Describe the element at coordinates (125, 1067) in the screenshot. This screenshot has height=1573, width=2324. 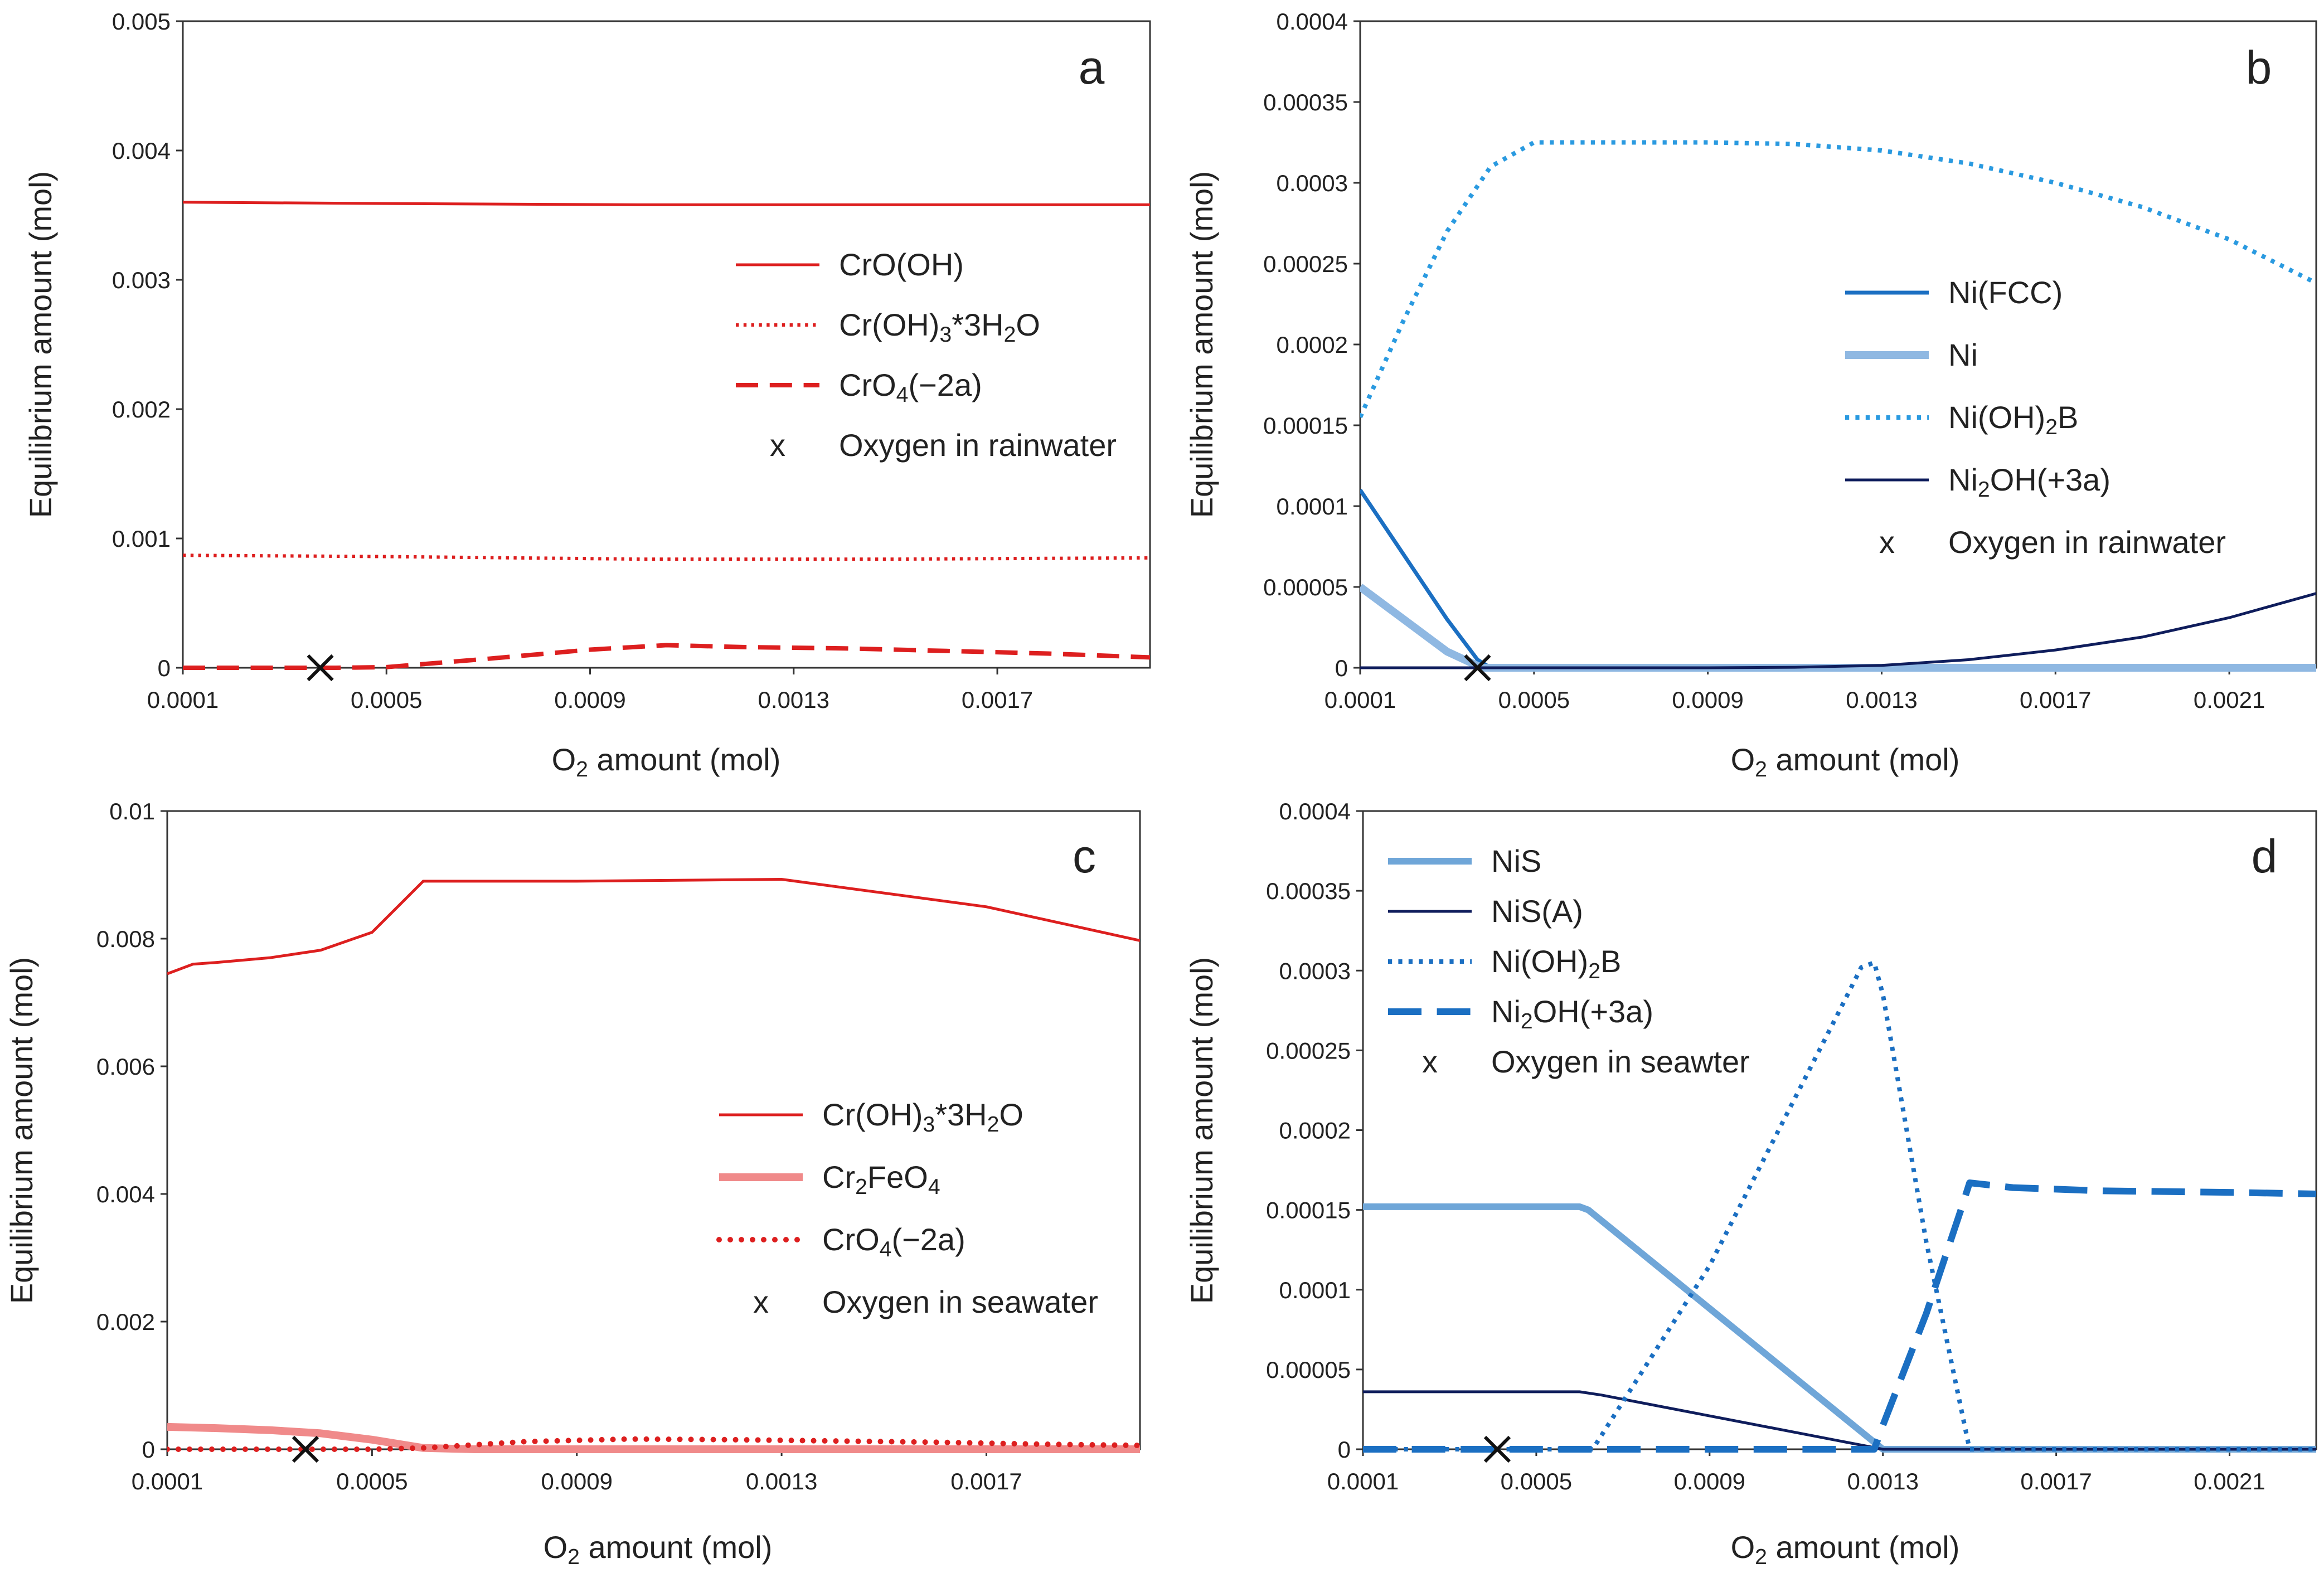
I see `y-tick-label: 0.006` at that location.